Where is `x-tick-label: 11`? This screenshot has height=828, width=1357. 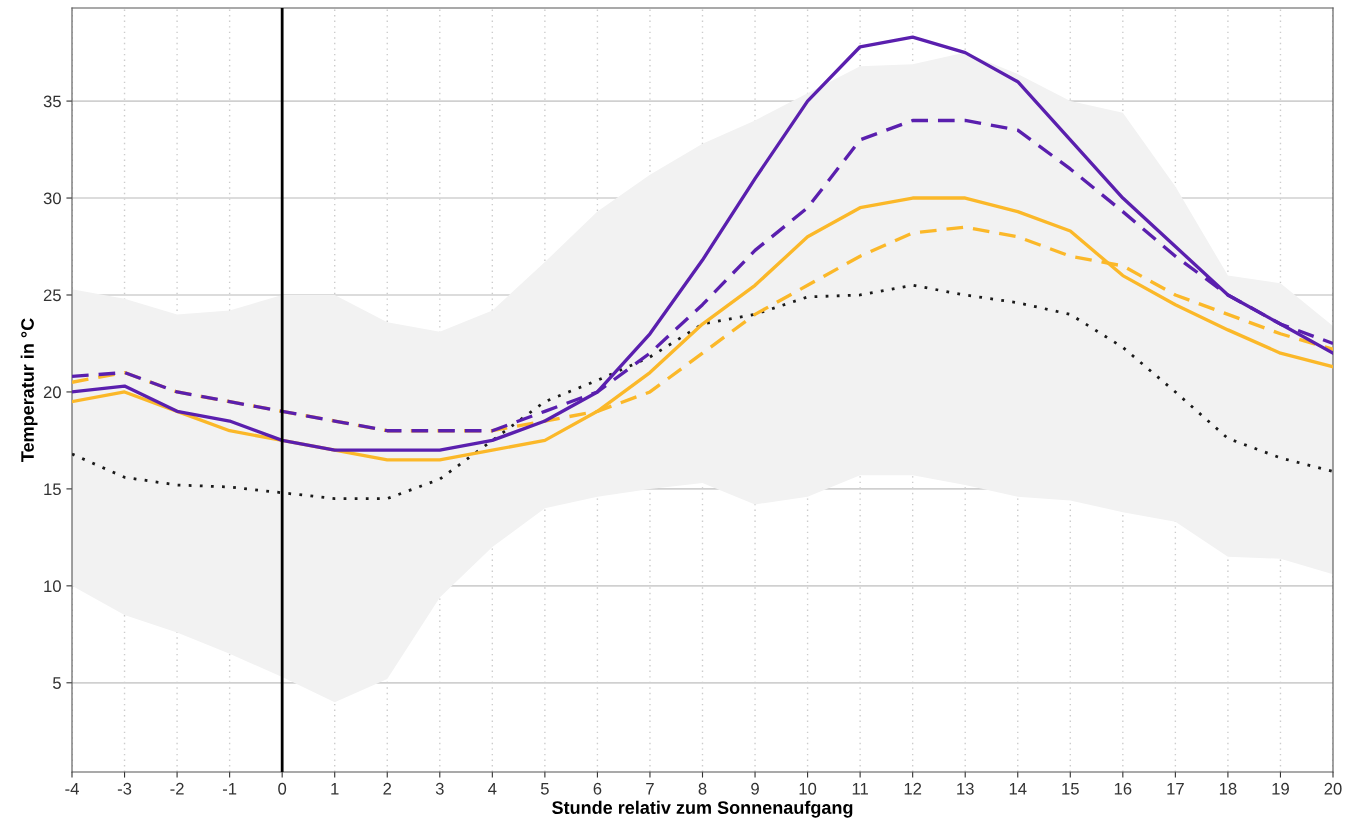
x-tick-label: 11 is located at coordinates (860, 789).